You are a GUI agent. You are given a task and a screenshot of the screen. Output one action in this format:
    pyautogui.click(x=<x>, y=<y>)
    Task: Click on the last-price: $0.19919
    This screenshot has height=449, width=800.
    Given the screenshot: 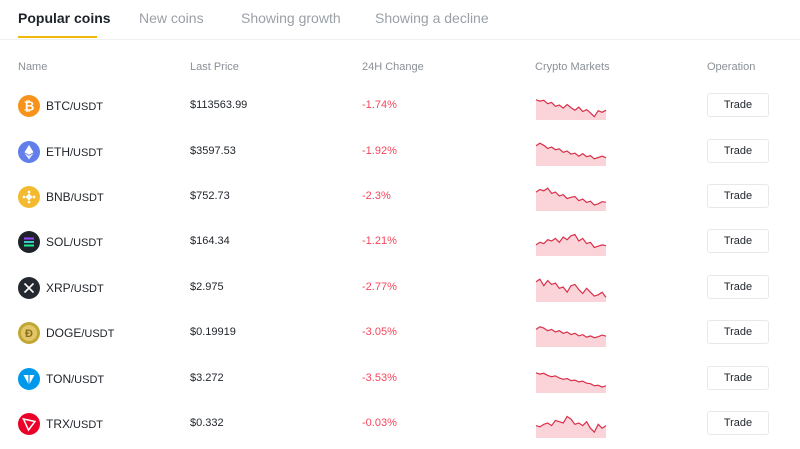 What is the action you would take?
    pyautogui.click(x=213, y=332)
    